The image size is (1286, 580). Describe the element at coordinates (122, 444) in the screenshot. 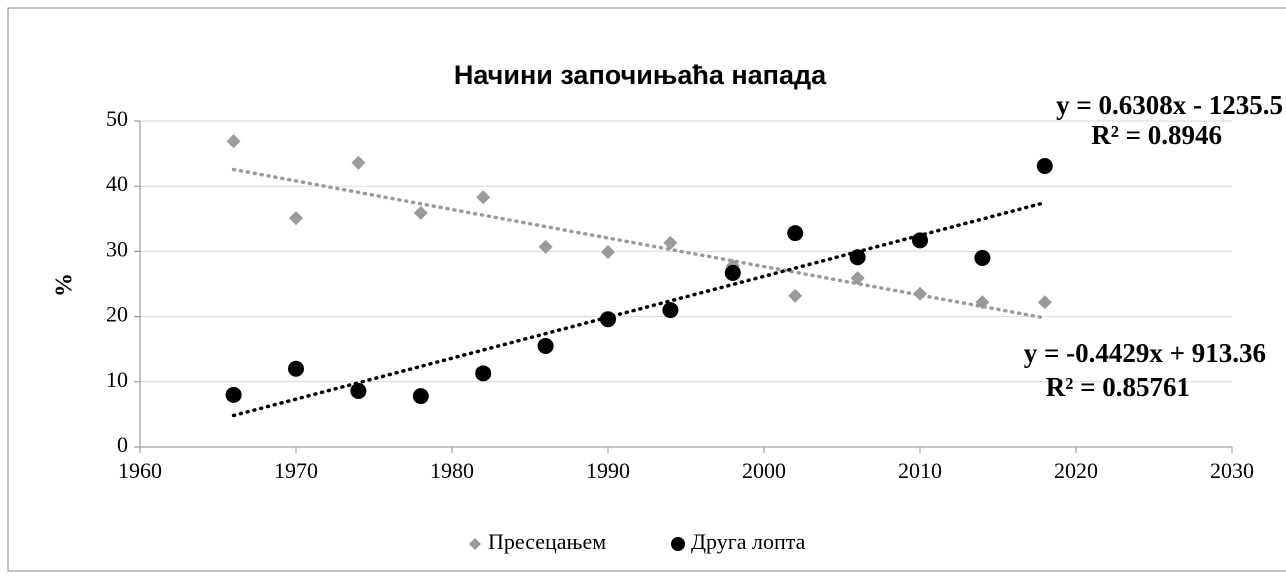

I see `y-tick-label: 0` at that location.